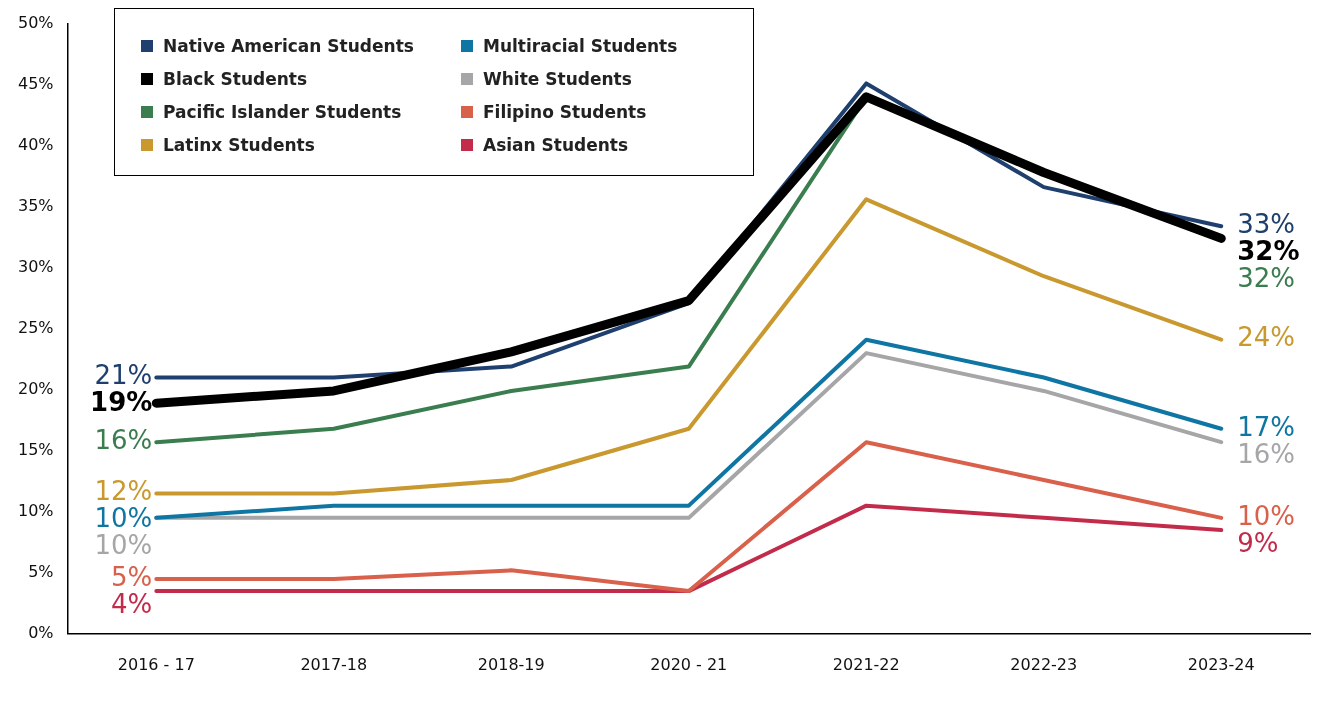  Describe the element at coordinates (866, 664) in the screenshot. I see `x-tick-label: 2021-22` at that location.